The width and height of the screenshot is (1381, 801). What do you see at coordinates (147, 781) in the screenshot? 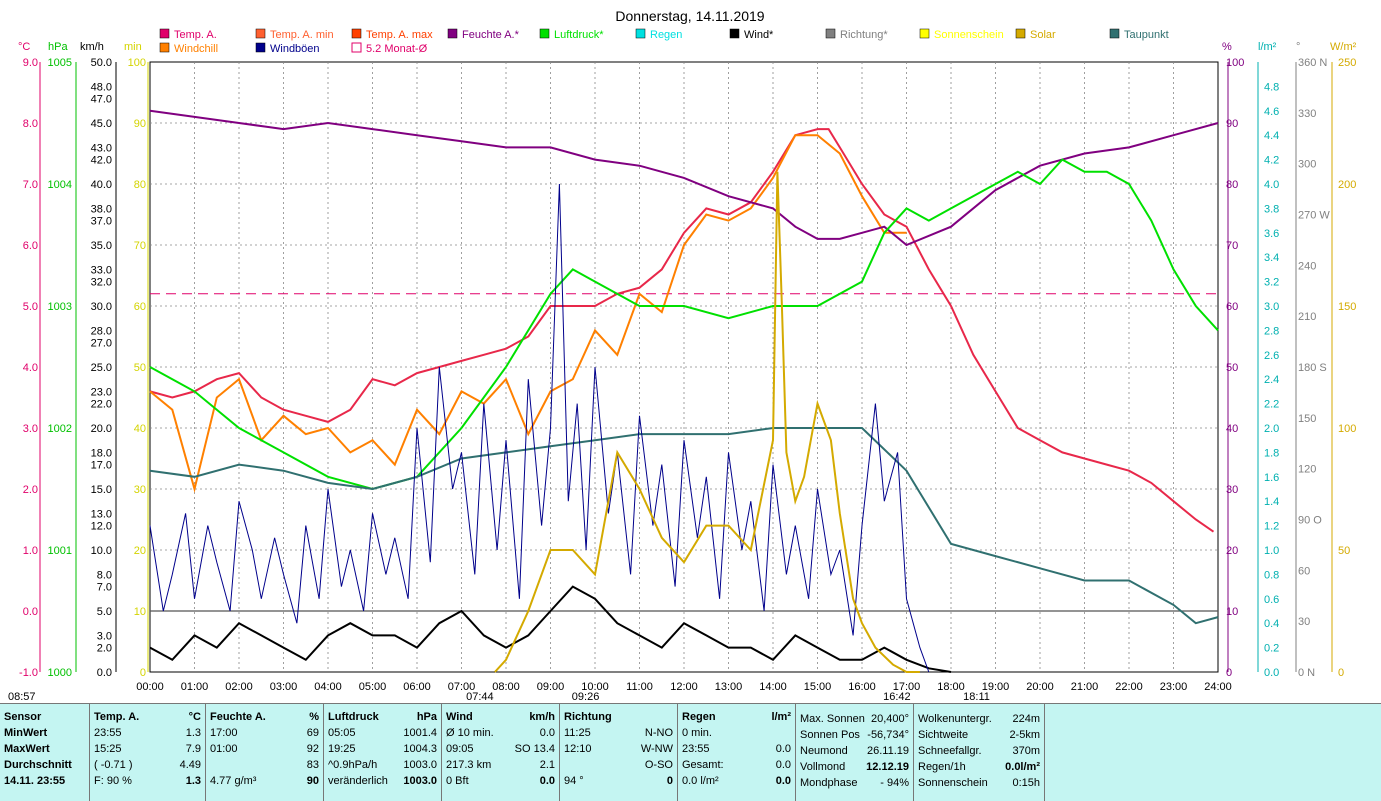
I see `temp-row: F: 90 % 1.3` at bounding box center [147, 781].